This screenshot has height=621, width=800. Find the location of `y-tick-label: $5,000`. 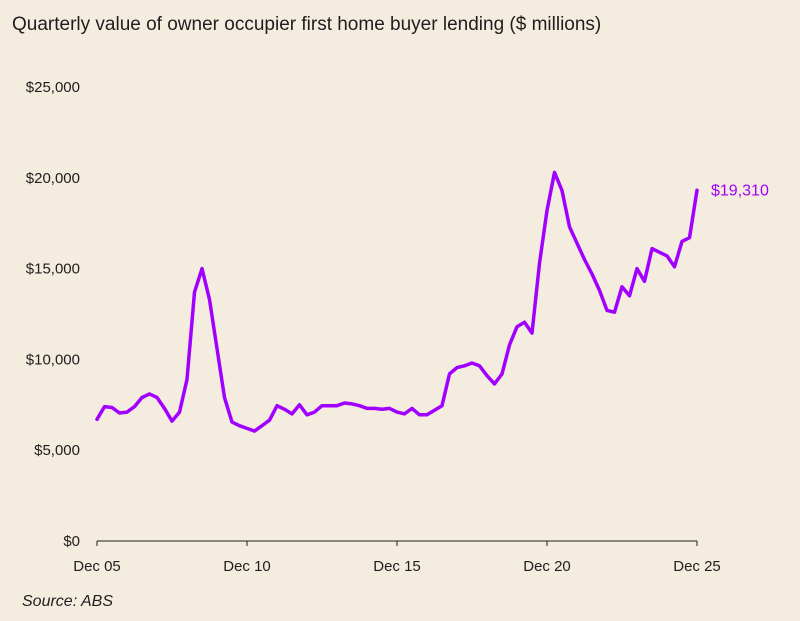

y-tick-label: $5,000 is located at coordinates (57, 450).